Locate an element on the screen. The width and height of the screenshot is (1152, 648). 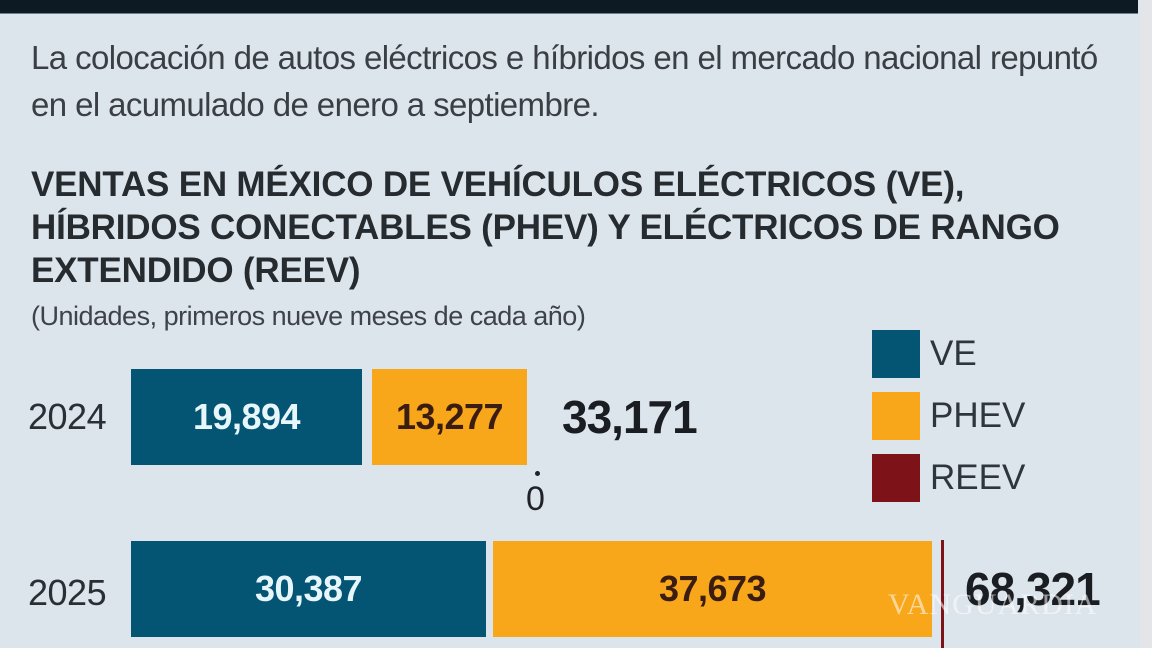
total-2025: 68,321 is located at coordinates (1033, 589).